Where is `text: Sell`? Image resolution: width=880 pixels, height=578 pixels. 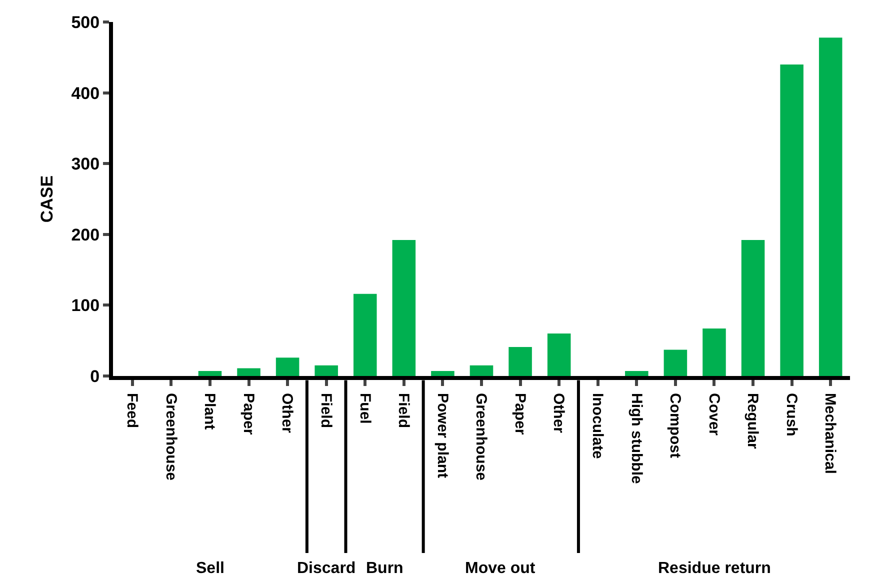 text: Sell is located at coordinates (210, 568).